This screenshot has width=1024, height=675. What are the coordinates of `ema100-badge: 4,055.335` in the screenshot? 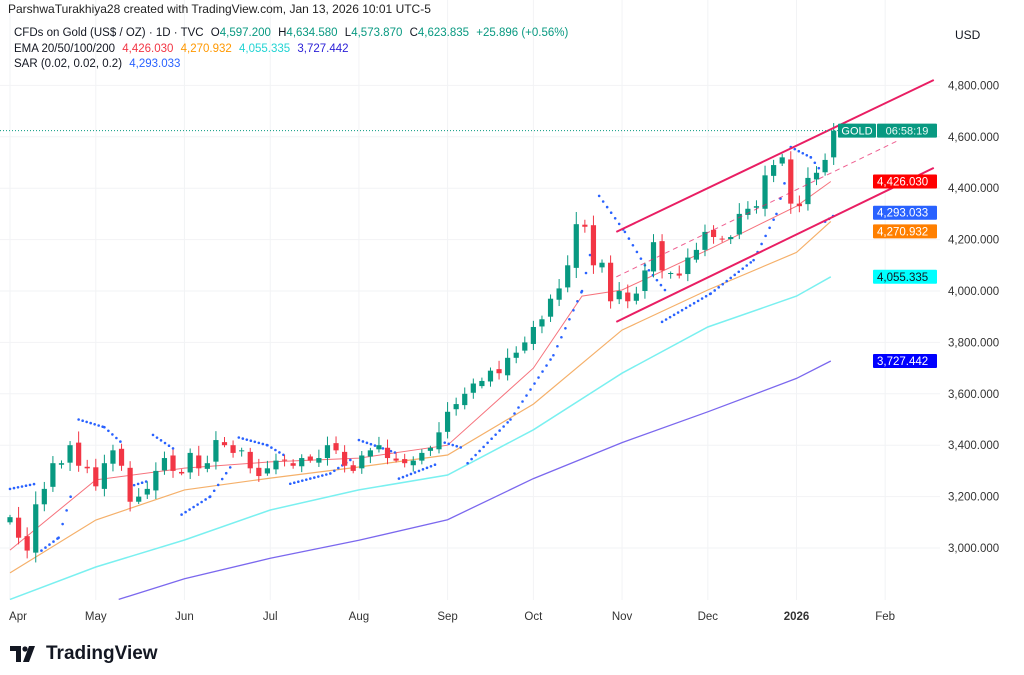 It's located at (905, 276).